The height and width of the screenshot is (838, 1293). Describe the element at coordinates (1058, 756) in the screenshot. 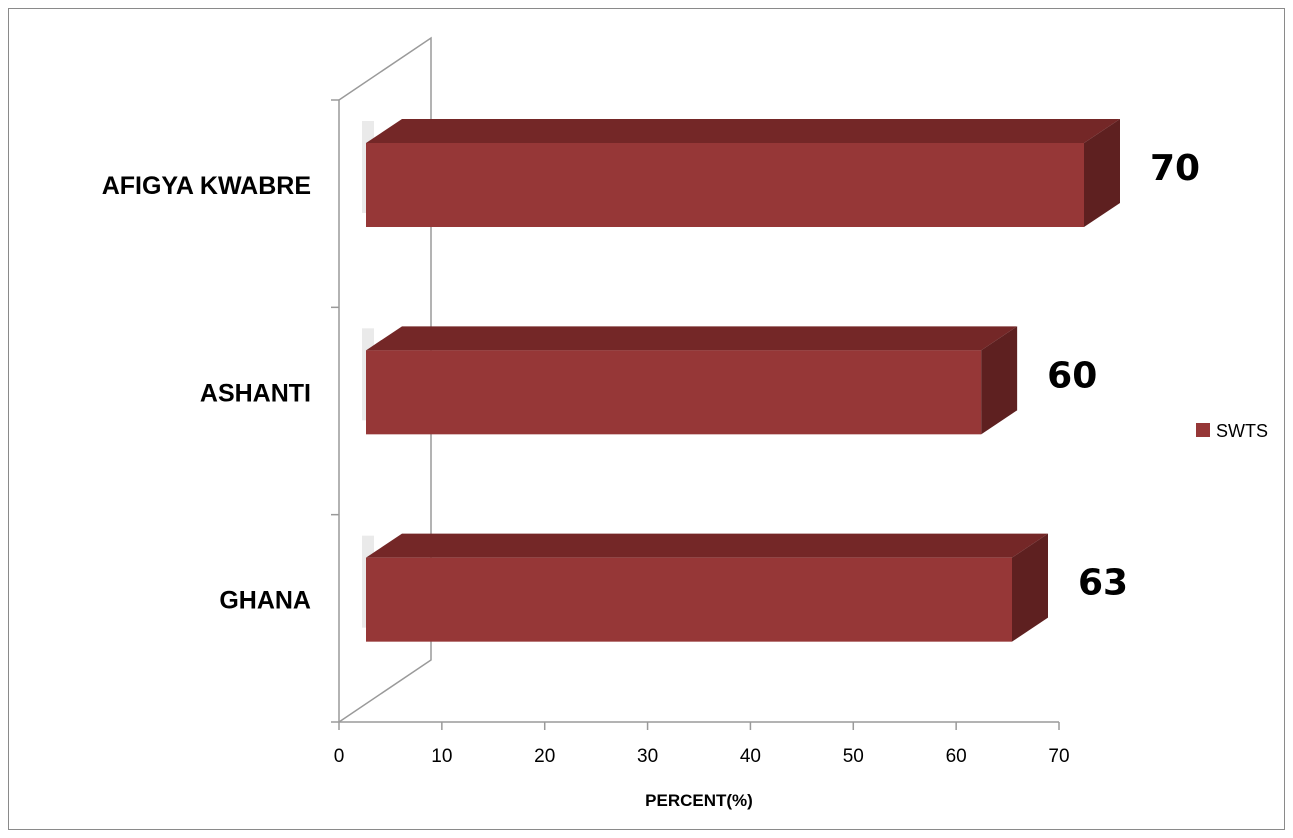

I see `x-tick-label: 70` at that location.